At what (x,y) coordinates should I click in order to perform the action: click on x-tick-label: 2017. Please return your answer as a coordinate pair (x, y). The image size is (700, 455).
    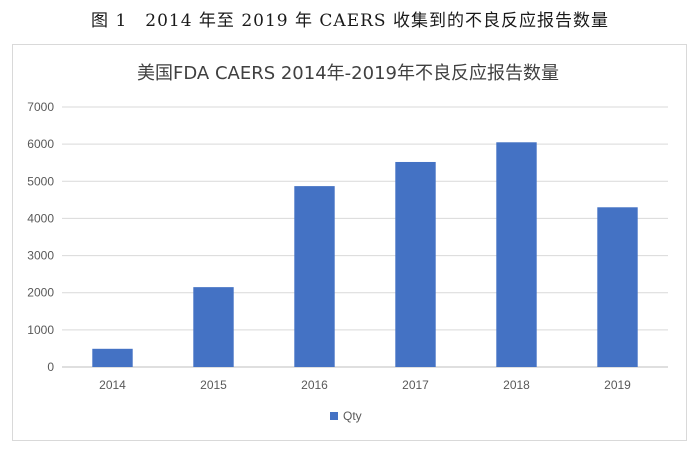
    Looking at the image, I should click on (415, 385).